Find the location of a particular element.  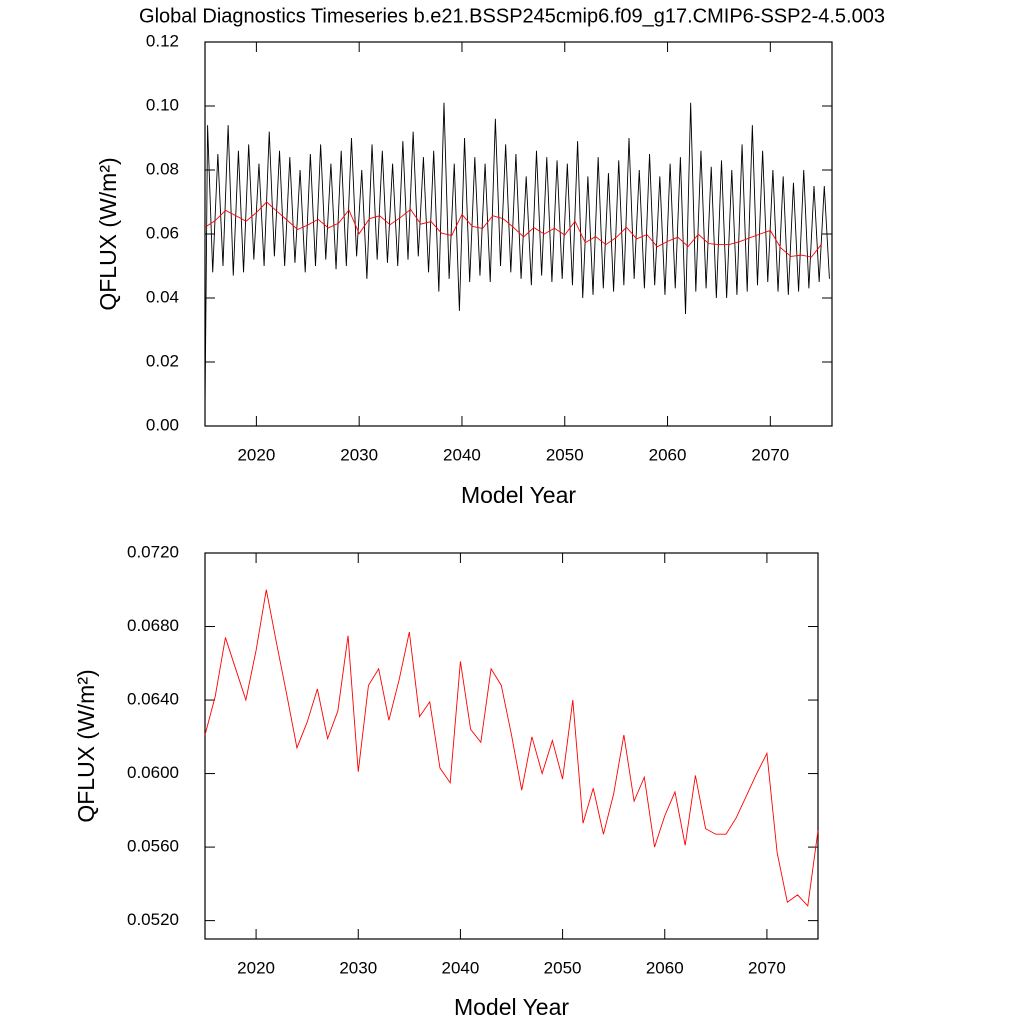

y-tick-label: 0.0720 is located at coordinates (153, 551).